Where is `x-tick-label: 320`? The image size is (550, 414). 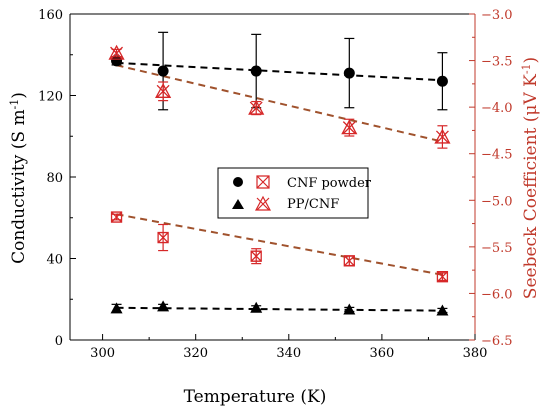 x-tick-label: 320 is located at coordinates (195, 353).